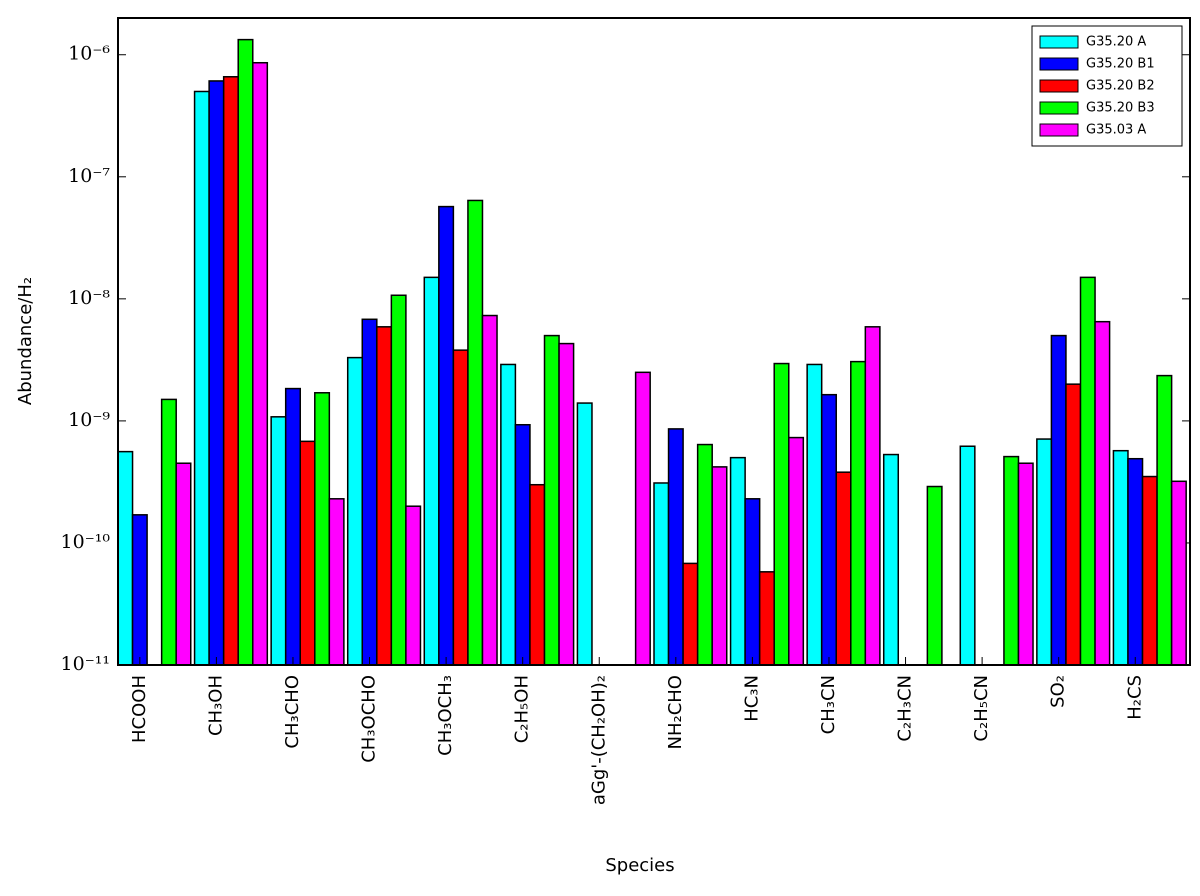 Image resolution: width=1200 pixels, height=896 pixels. What do you see at coordinates (86, 542) in the screenshot?
I see `y-tick-label: 10⁻¹⁰` at bounding box center [86, 542].